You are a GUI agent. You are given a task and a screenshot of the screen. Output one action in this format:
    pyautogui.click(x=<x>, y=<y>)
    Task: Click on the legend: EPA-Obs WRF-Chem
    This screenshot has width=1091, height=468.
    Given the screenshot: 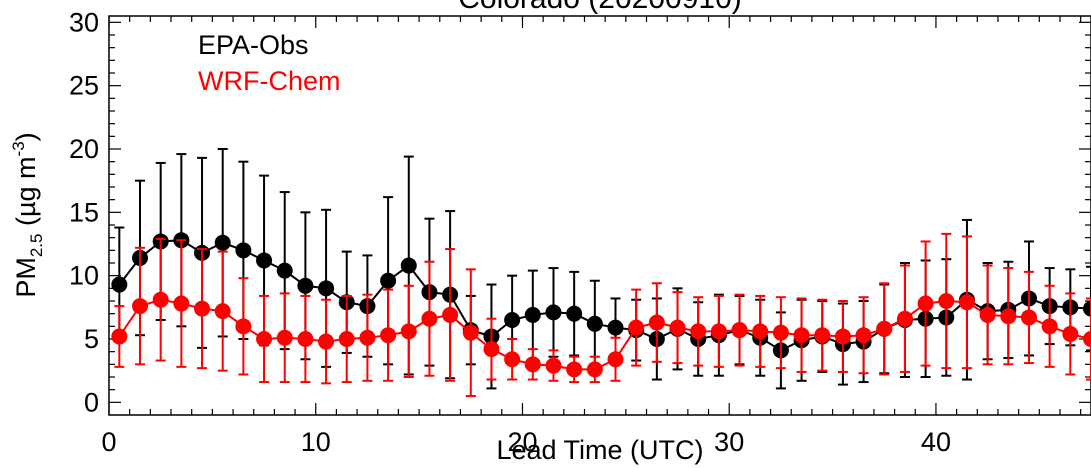 What is the action you would take?
    pyautogui.click(x=269, y=63)
    